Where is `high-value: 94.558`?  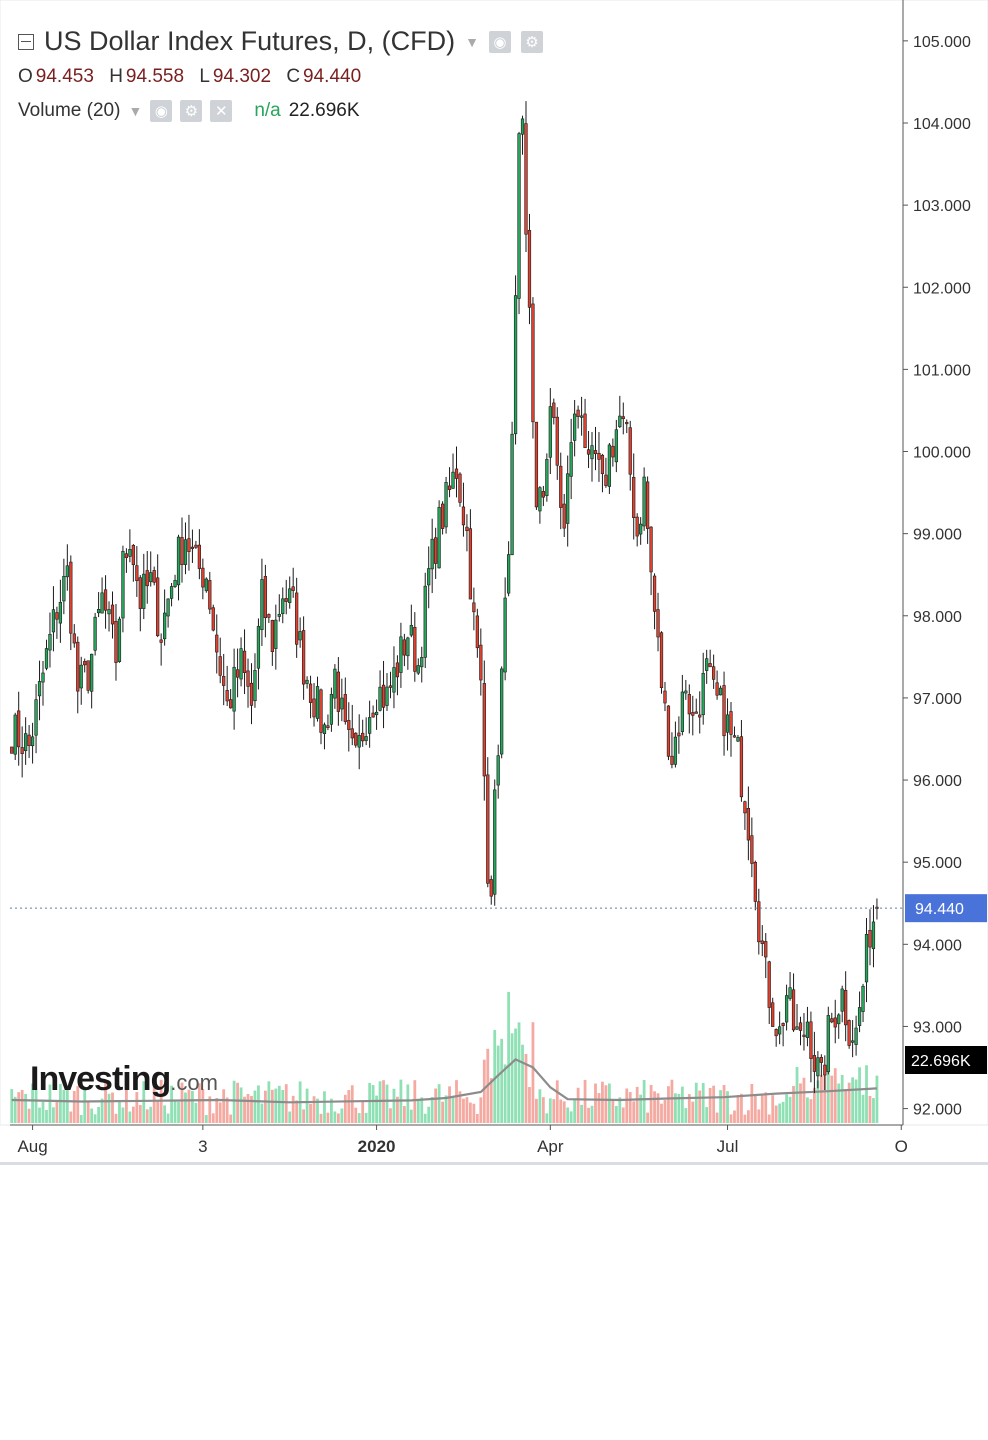 high-value: 94.558 is located at coordinates (155, 76).